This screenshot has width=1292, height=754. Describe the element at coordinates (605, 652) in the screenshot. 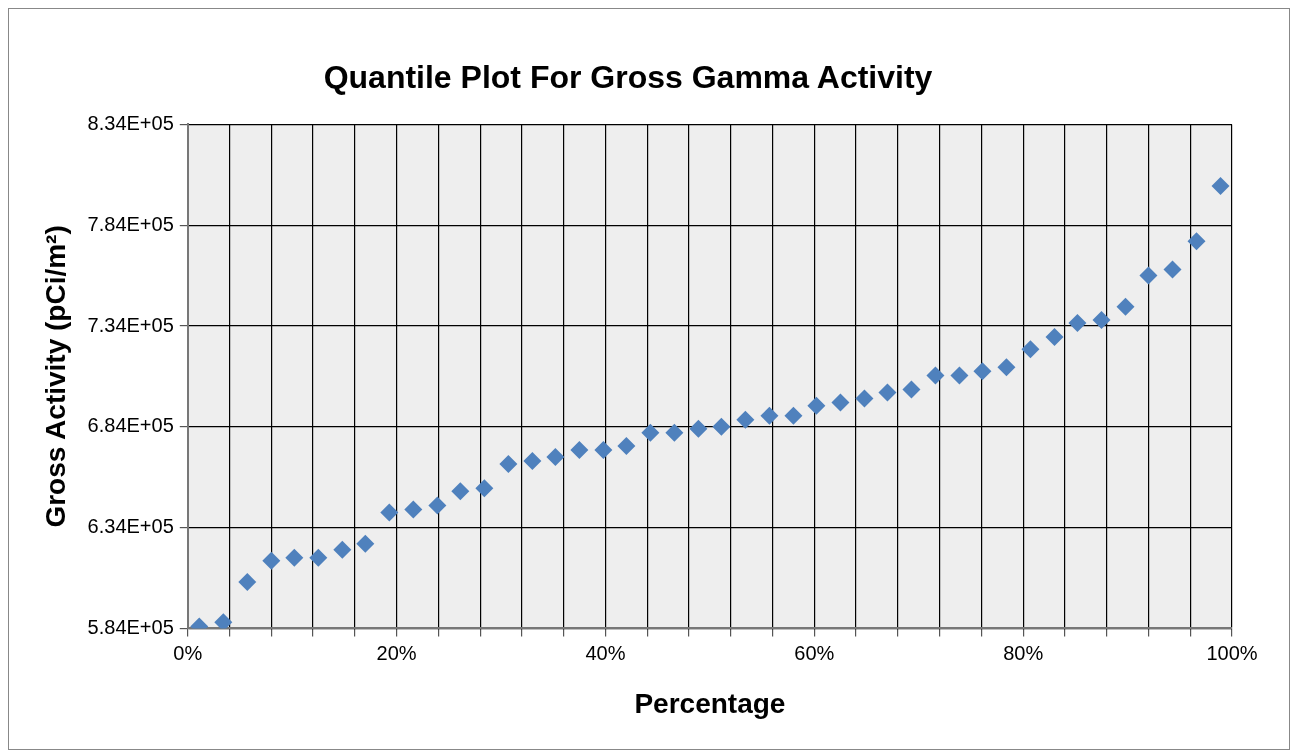

I see `x-tick-label: 40%` at that location.